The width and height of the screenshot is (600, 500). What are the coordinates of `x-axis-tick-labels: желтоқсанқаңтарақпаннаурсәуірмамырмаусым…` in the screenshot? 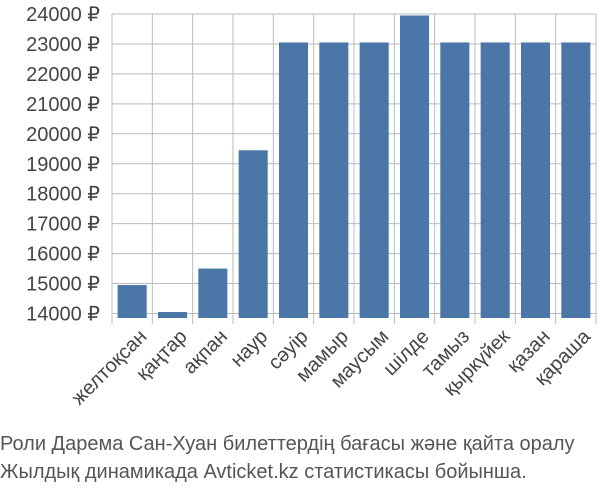 It's located at (332, 367).